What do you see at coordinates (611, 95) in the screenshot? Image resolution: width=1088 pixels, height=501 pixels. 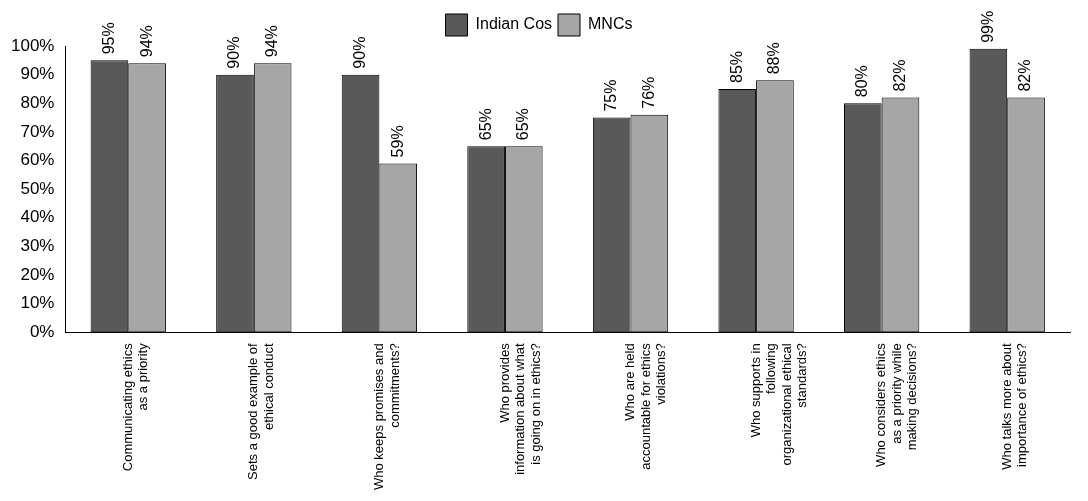 I see `text: 75%` at bounding box center [611, 95].